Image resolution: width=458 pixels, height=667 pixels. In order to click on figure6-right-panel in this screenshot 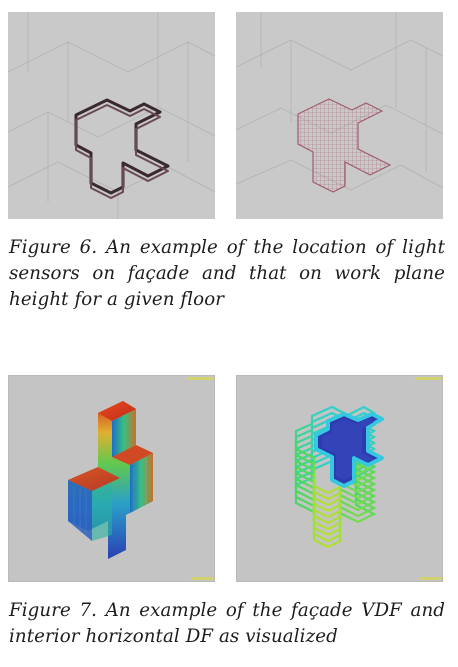, I will do `click(339, 115)`.